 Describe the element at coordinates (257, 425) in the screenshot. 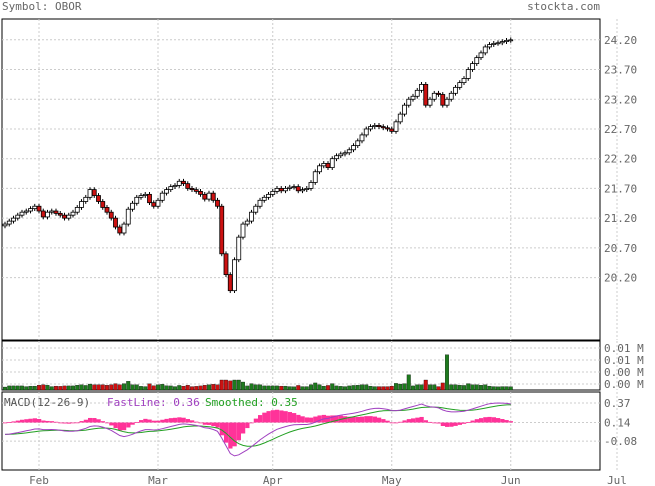

I see `smoothed-line` at that location.